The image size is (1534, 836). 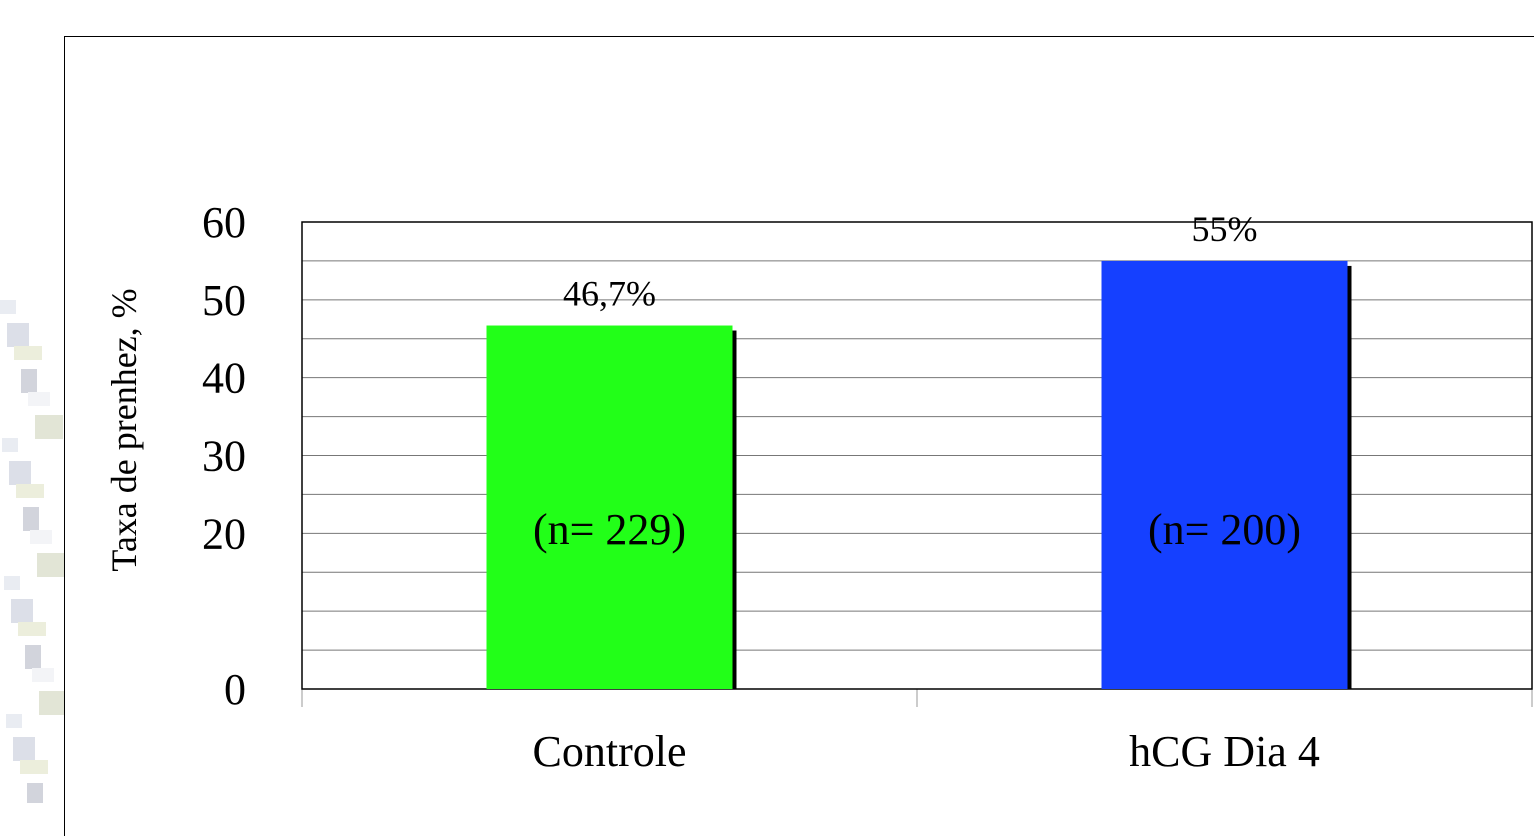 I want to click on bar-sample-size-label: (n= 200), so click(x=1224, y=529).